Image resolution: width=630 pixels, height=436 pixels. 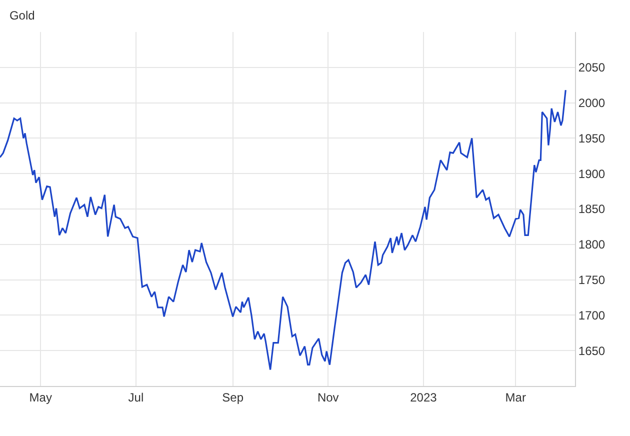 What do you see at coordinates (592, 209) in the screenshot?
I see `y-tick-label: 1850` at bounding box center [592, 209].